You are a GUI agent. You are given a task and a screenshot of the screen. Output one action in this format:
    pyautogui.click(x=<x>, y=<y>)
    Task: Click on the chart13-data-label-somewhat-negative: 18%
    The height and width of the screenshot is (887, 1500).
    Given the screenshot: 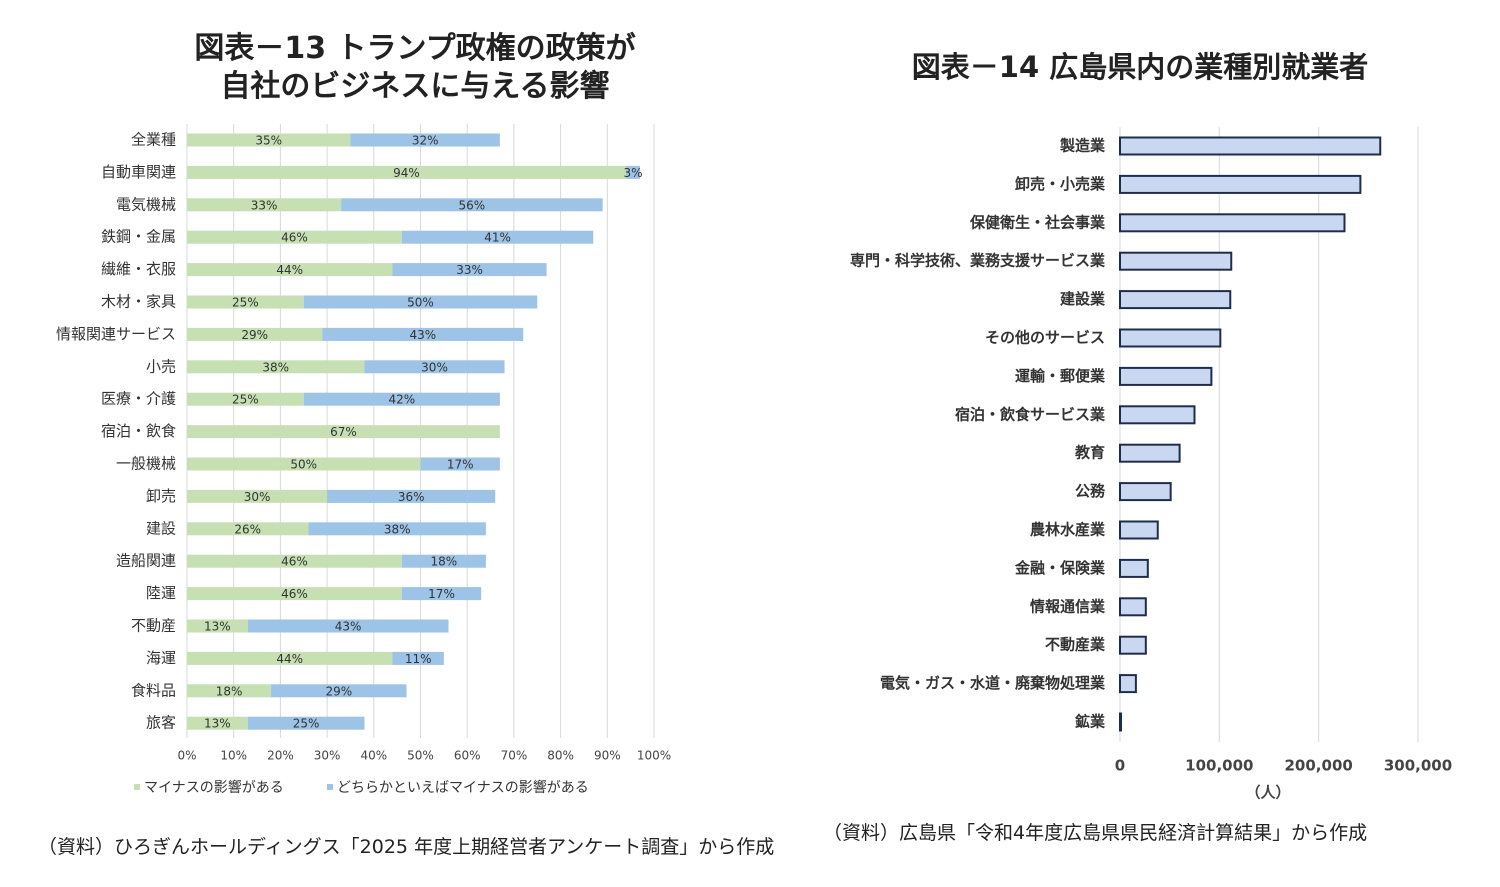 What is the action you would take?
    pyautogui.click(x=444, y=562)
    